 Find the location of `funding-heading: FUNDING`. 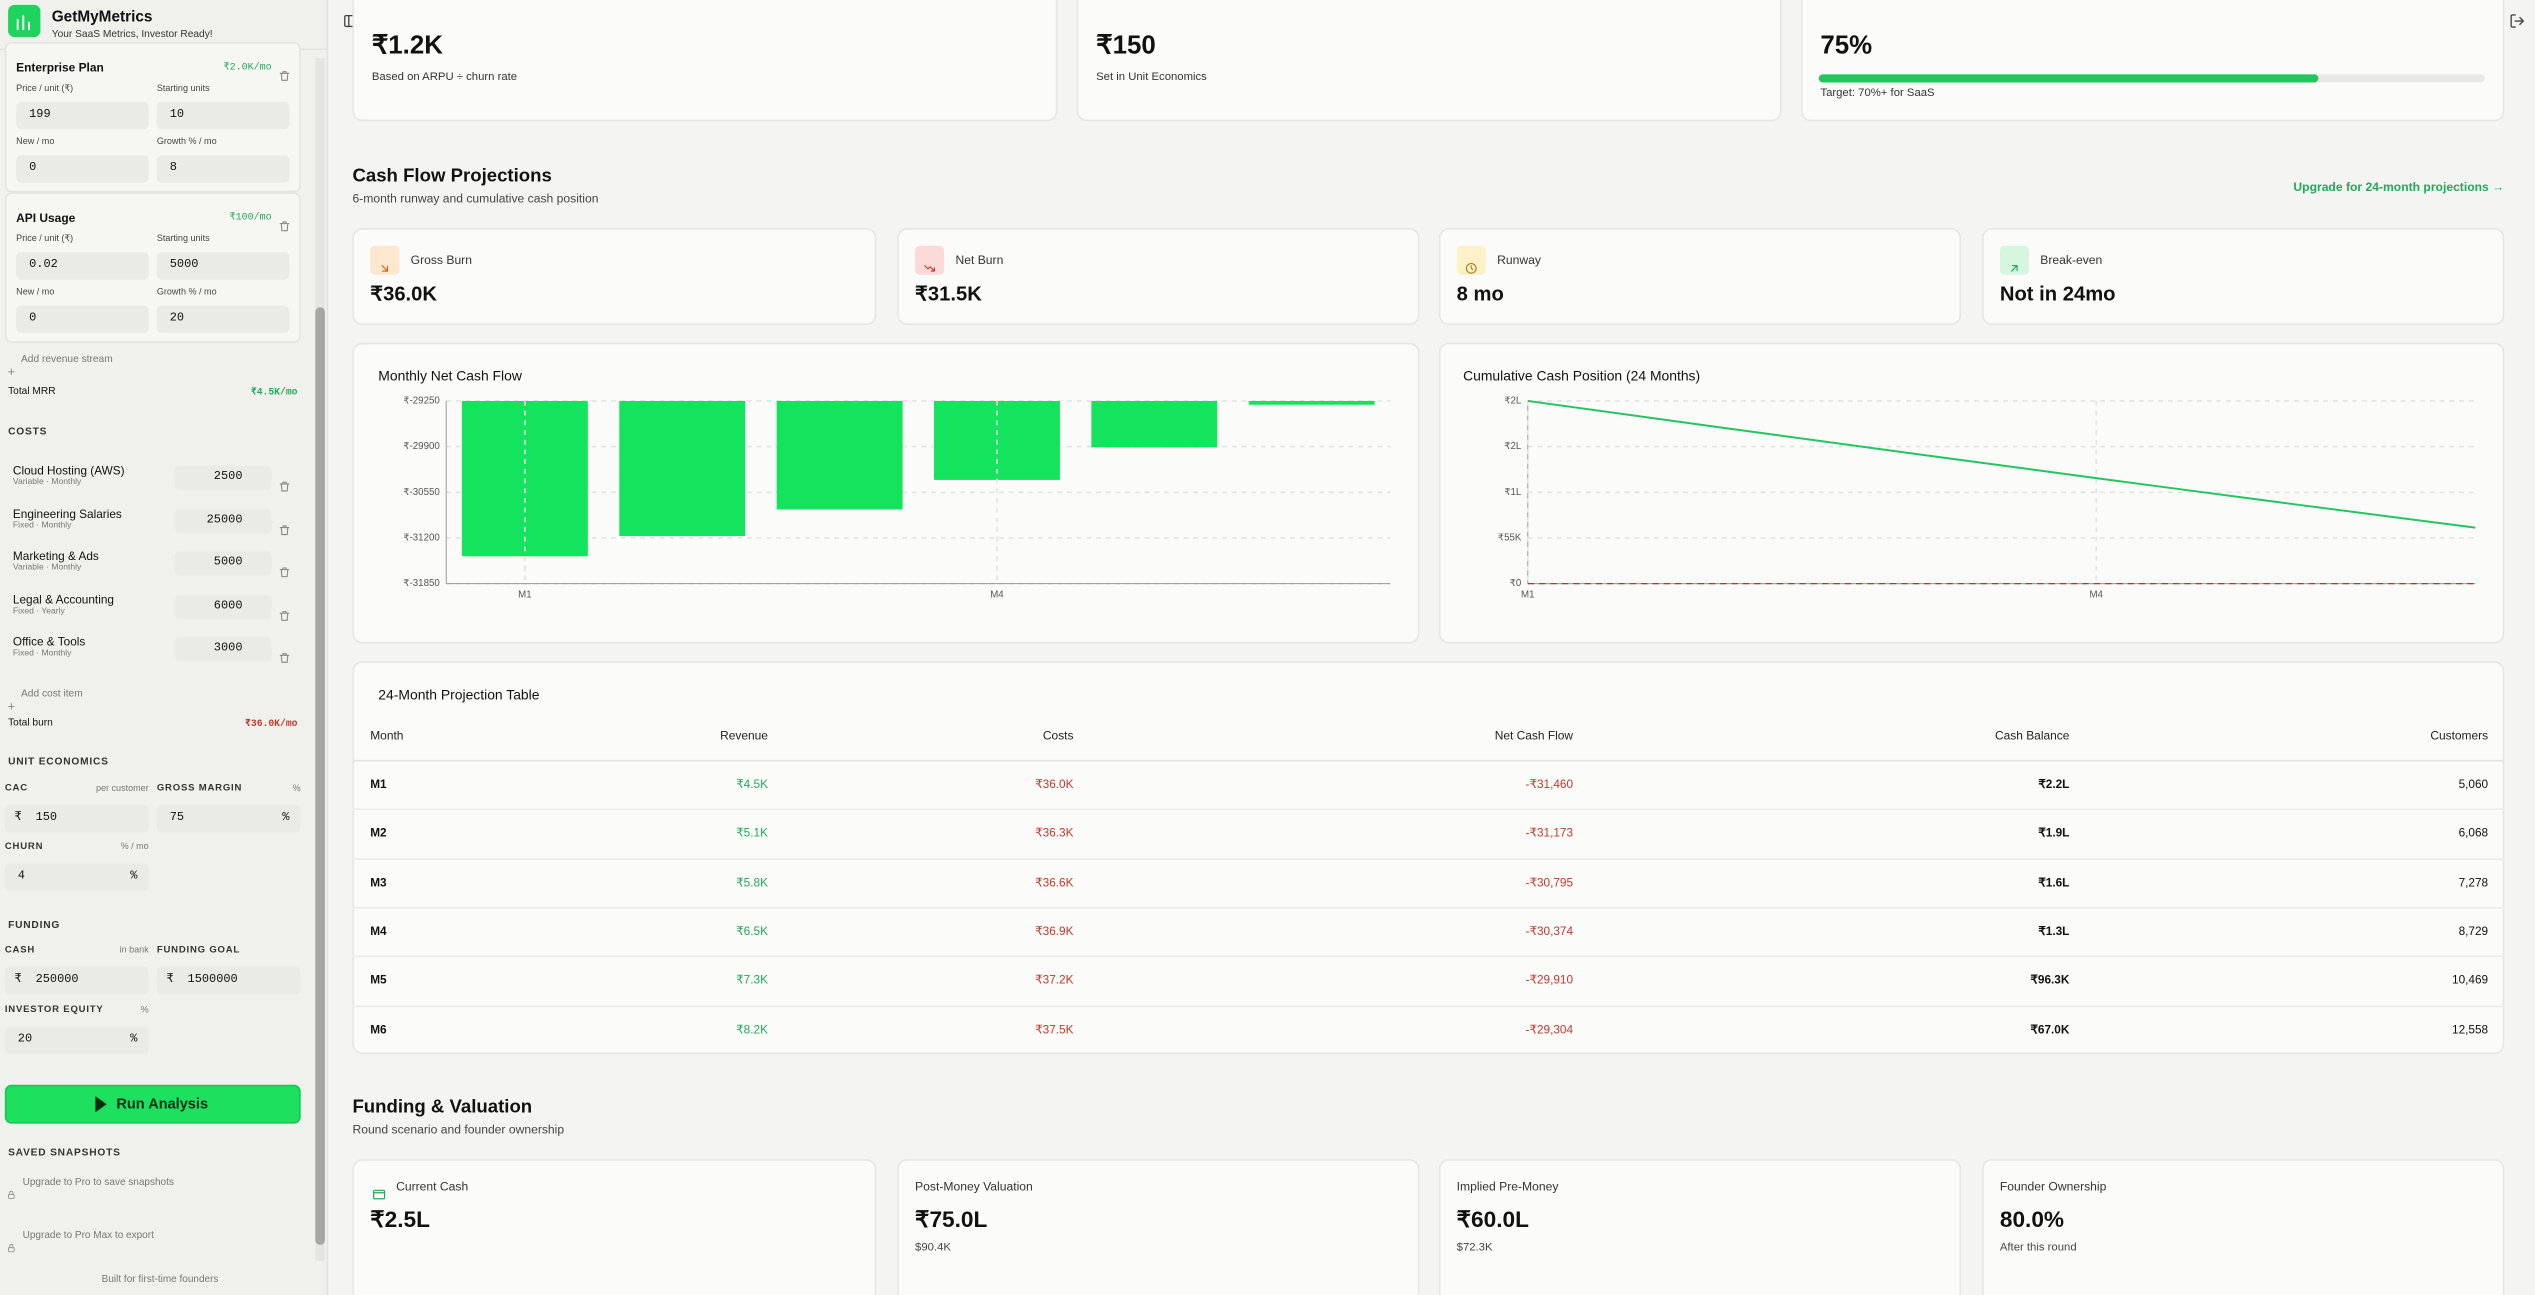

funding-heading: FUNDING is located at coordinates (34, 925).